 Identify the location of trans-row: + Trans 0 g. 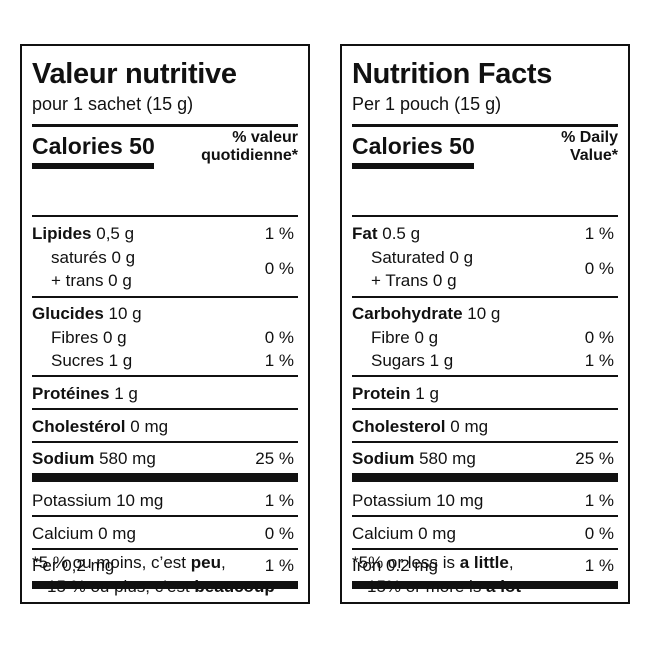
(414, 280).